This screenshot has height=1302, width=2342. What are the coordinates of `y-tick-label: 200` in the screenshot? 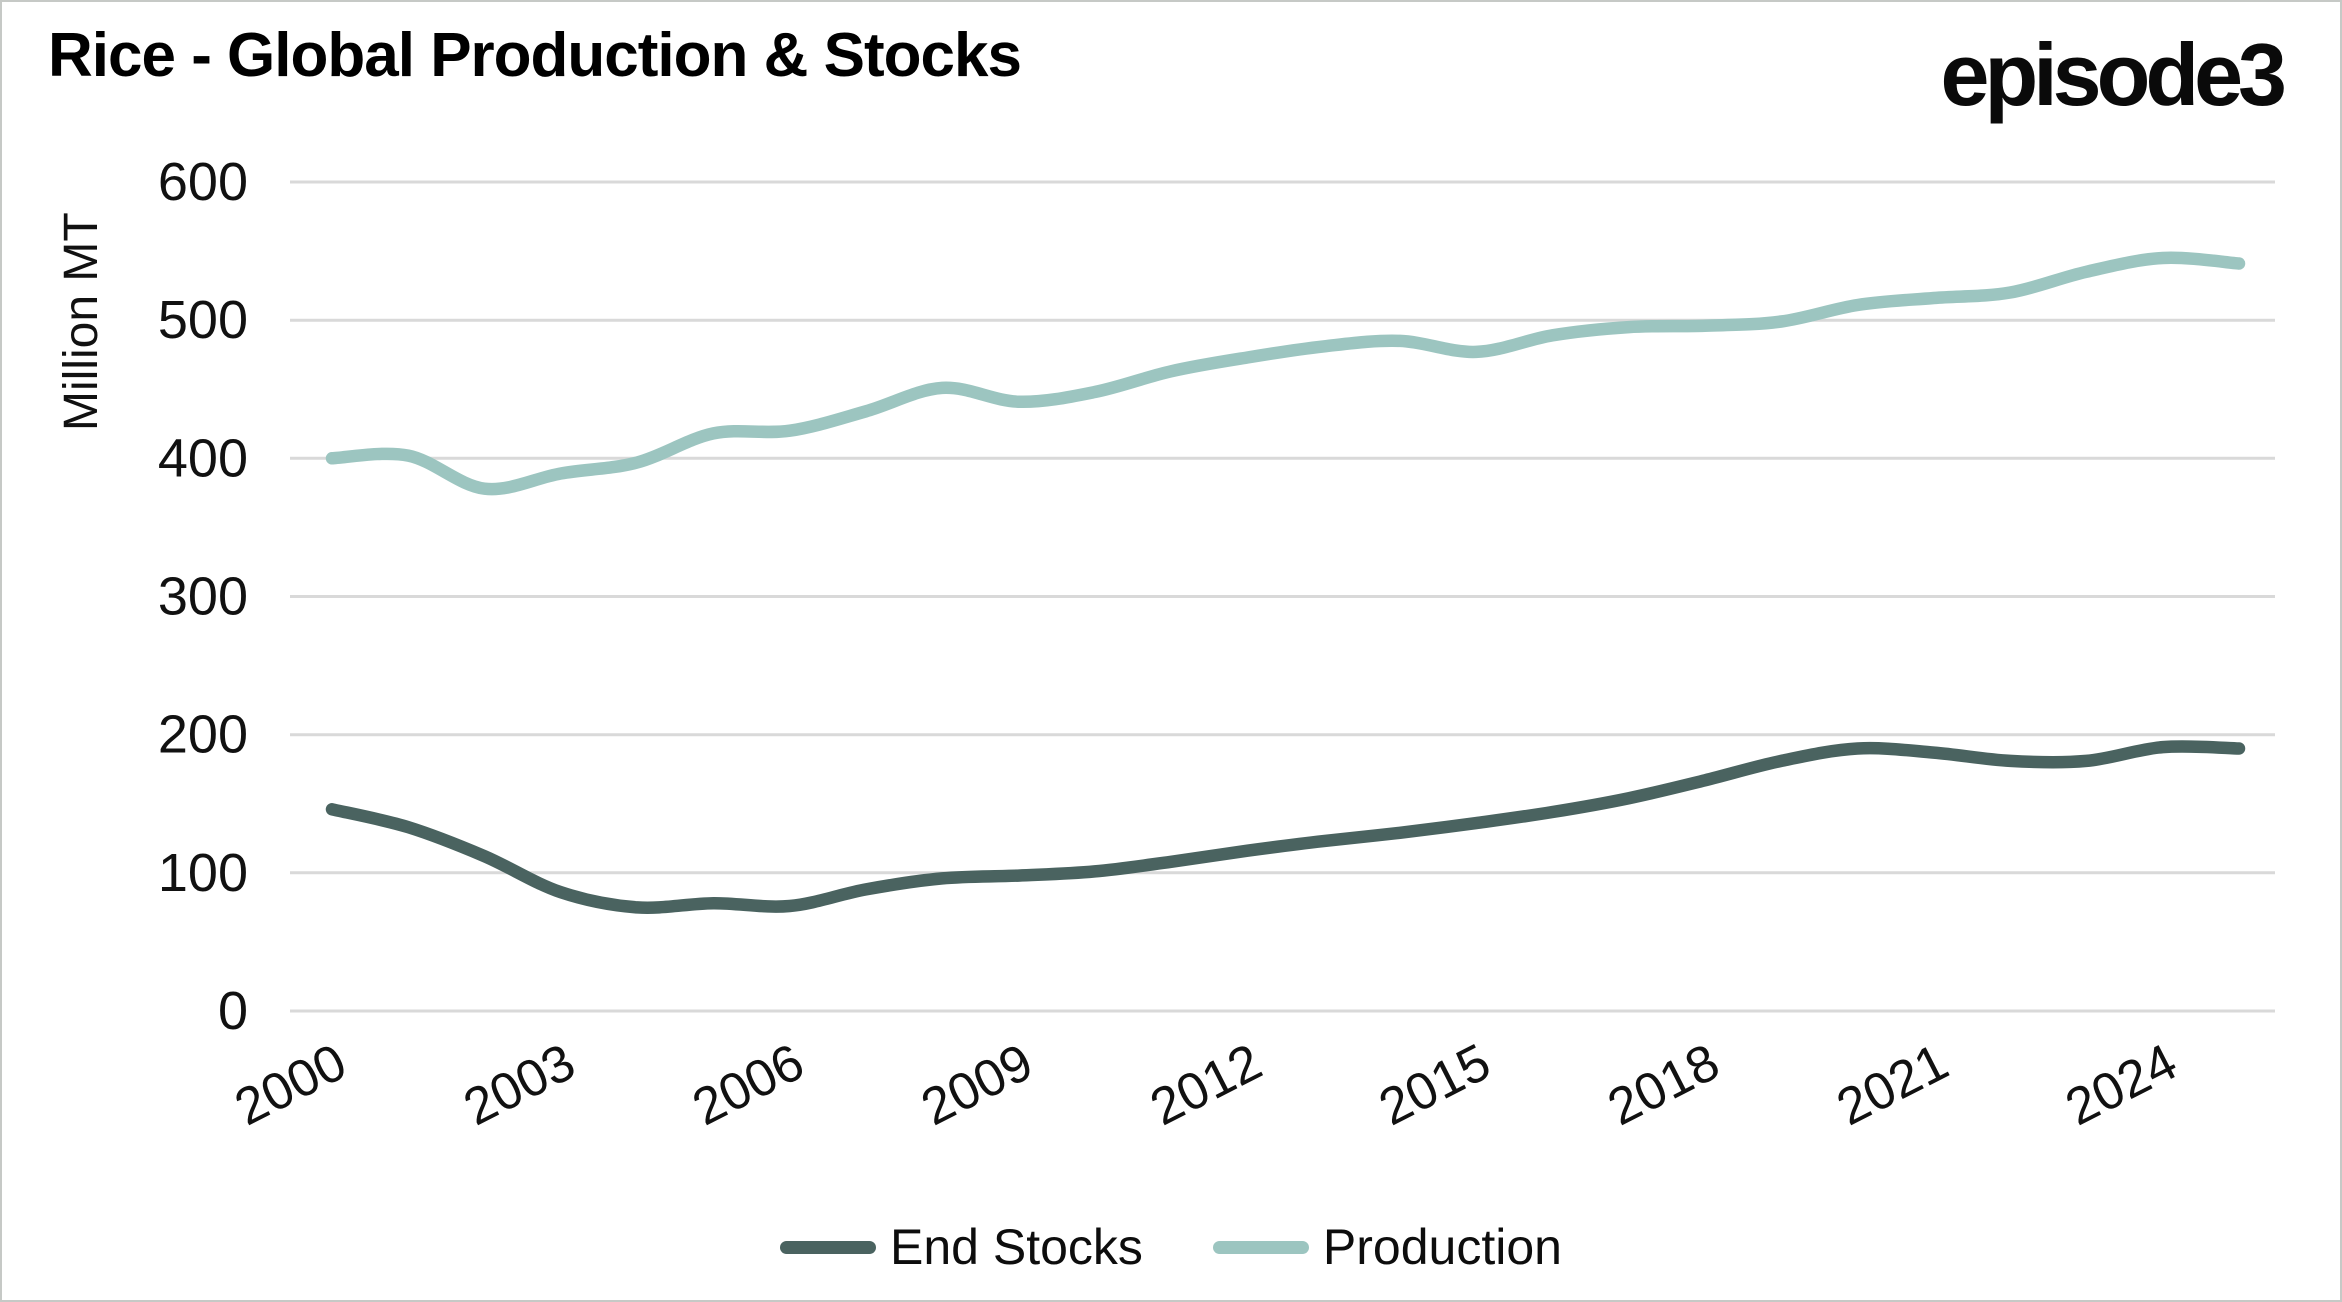 It's located at (203, 735).